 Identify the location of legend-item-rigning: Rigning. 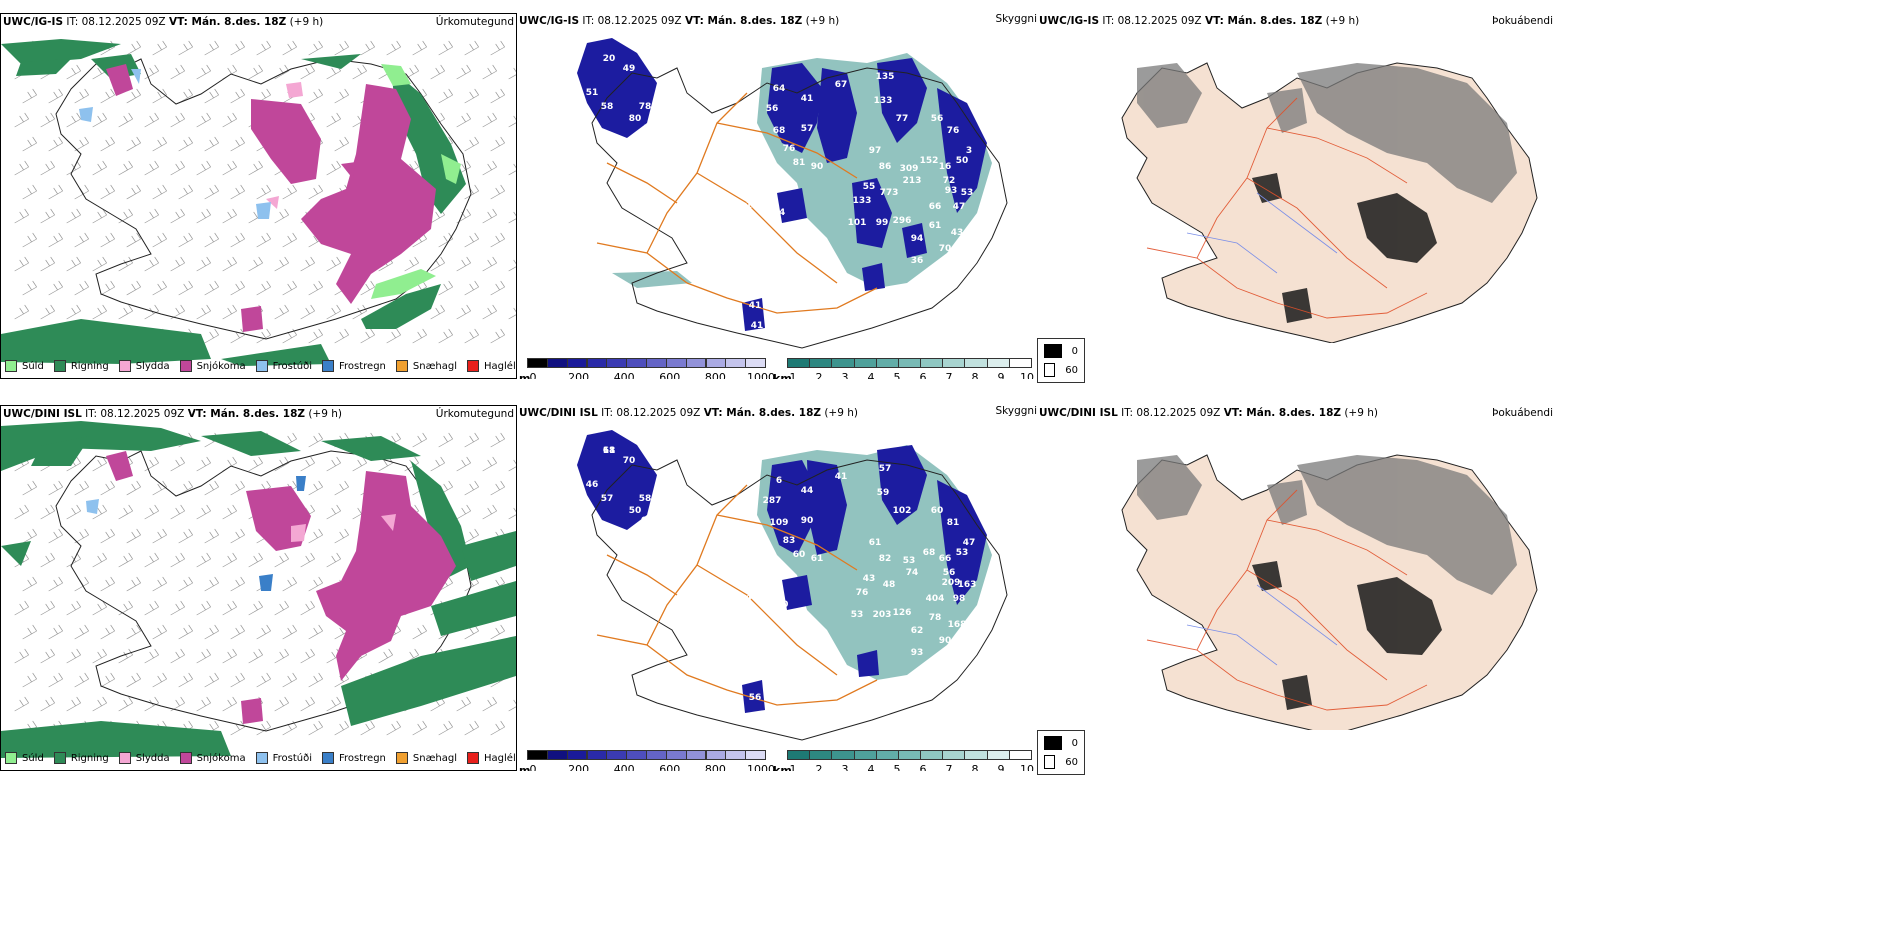
(81, 366).